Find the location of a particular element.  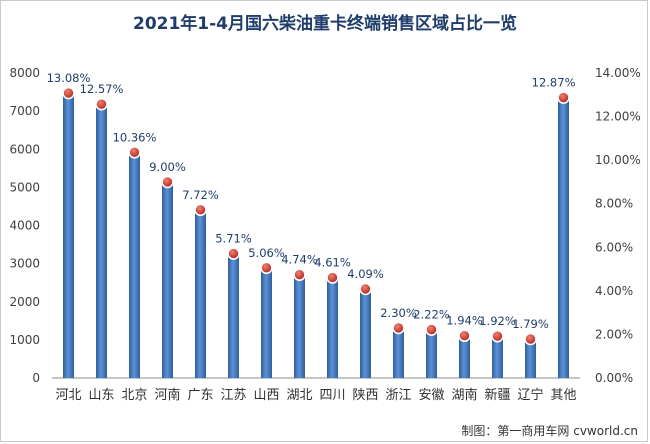

category-label: 四川 is located at coordinates (332, 395).